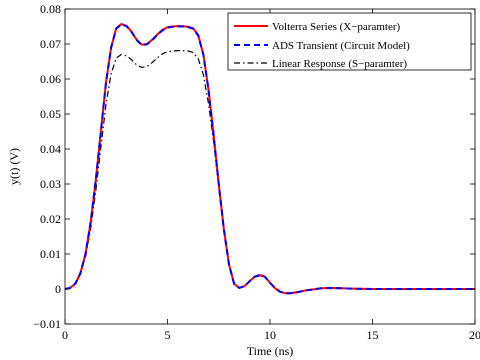 The image size is (480, 360). Describe the element at coordinates (50, 114) in the screenshot. I see `y-tick-label: 0.05` at that location.